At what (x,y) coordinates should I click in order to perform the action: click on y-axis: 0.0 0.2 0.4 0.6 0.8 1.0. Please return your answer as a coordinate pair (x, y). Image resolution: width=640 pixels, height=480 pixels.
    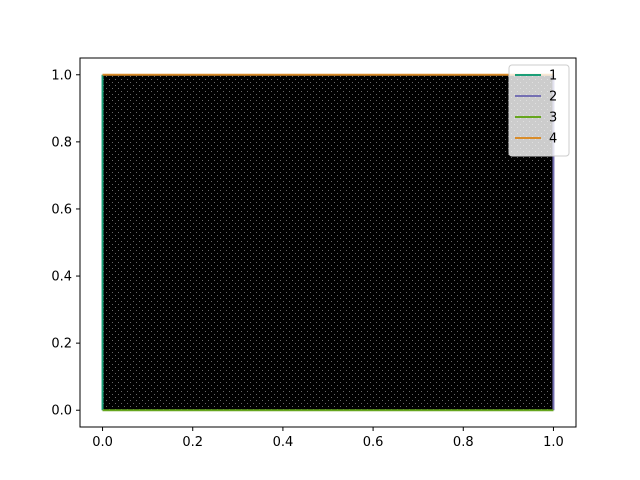
    Looking at the image, I should click on (65, 243).